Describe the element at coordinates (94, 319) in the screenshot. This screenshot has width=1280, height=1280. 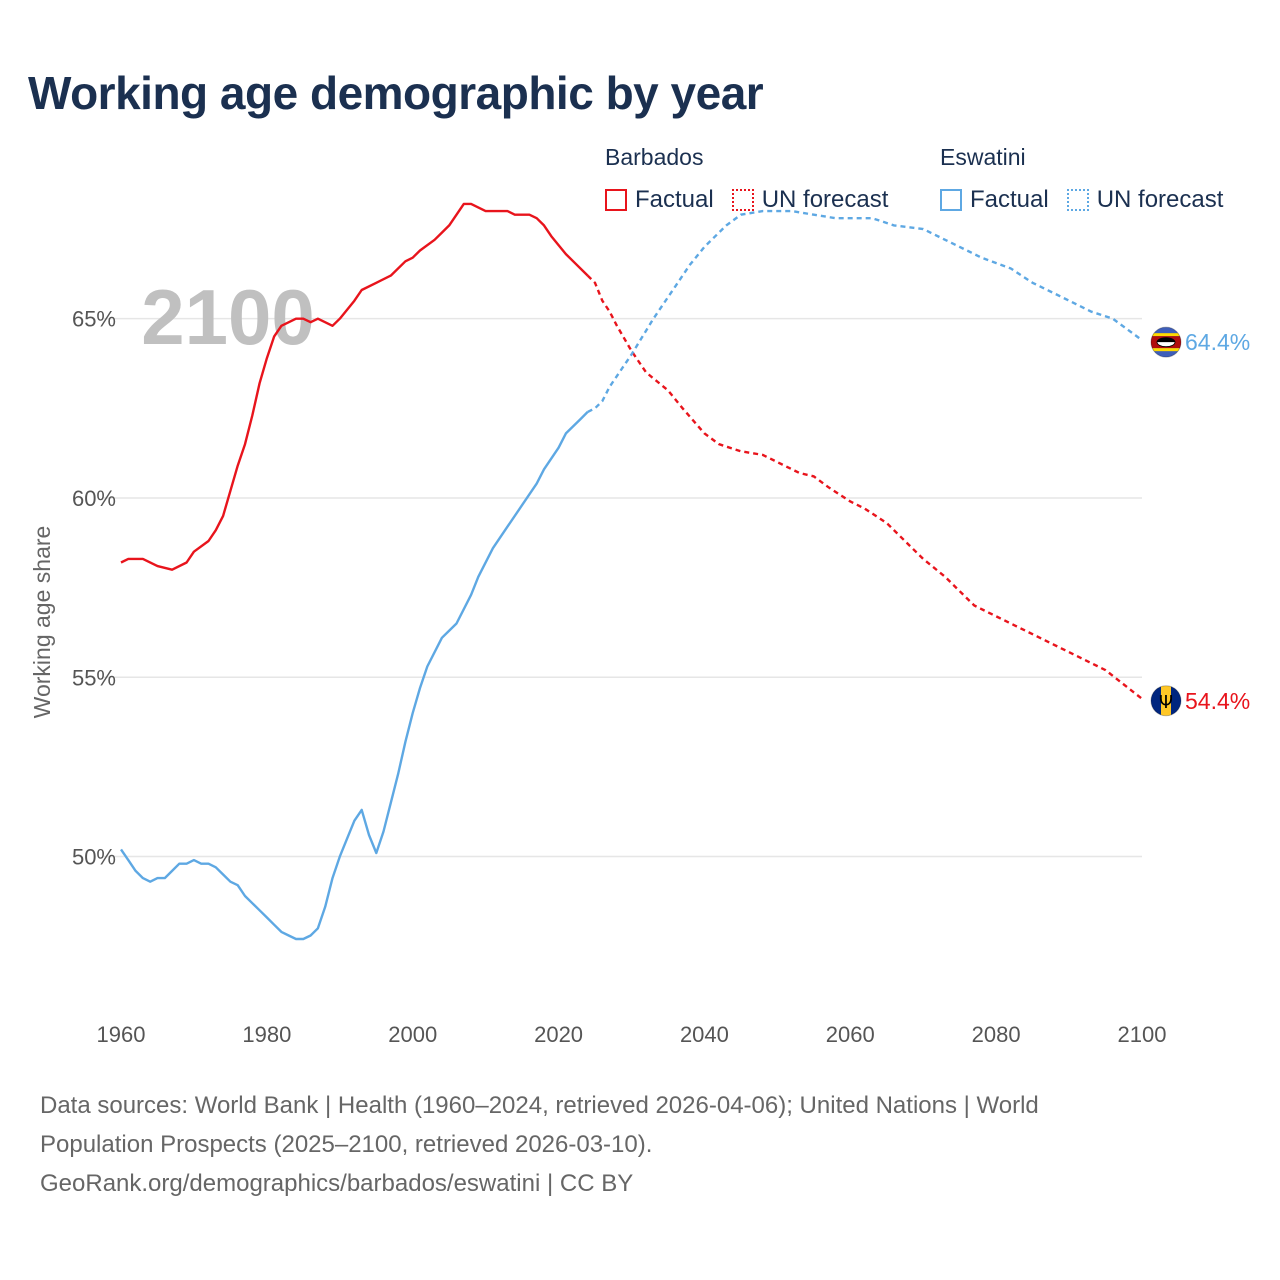
I see `y-tick-label: 65%` at that location.